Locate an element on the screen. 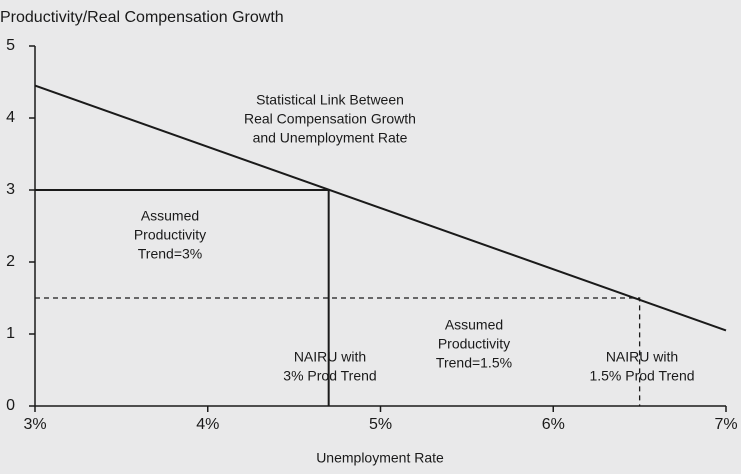 The height and width of the screenshot is (474, 741). annotation: 1.5% Prod Trend is located at coordinates (641, 376).